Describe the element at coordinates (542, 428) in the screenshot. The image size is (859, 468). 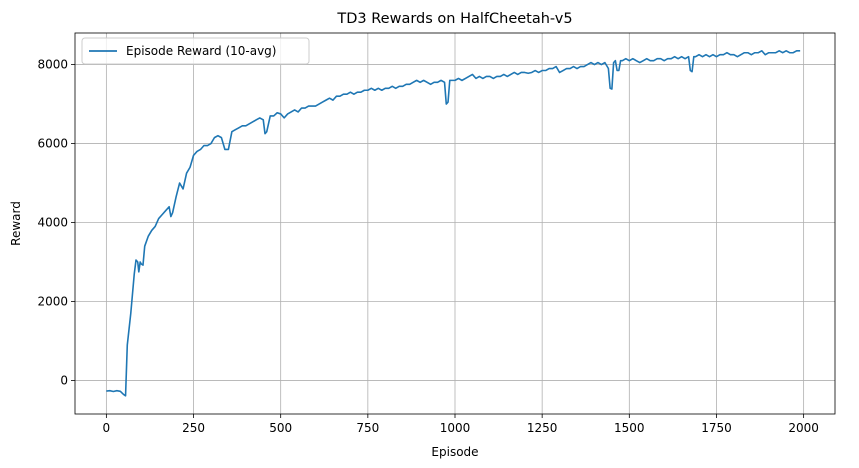
I see `x-tick-label: 1250` at that location.